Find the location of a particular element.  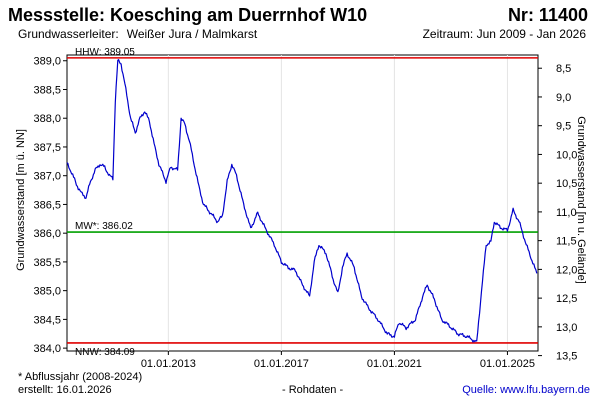

created-date: erstellt: 16.01.2026 is located at coordinates (65, 390).